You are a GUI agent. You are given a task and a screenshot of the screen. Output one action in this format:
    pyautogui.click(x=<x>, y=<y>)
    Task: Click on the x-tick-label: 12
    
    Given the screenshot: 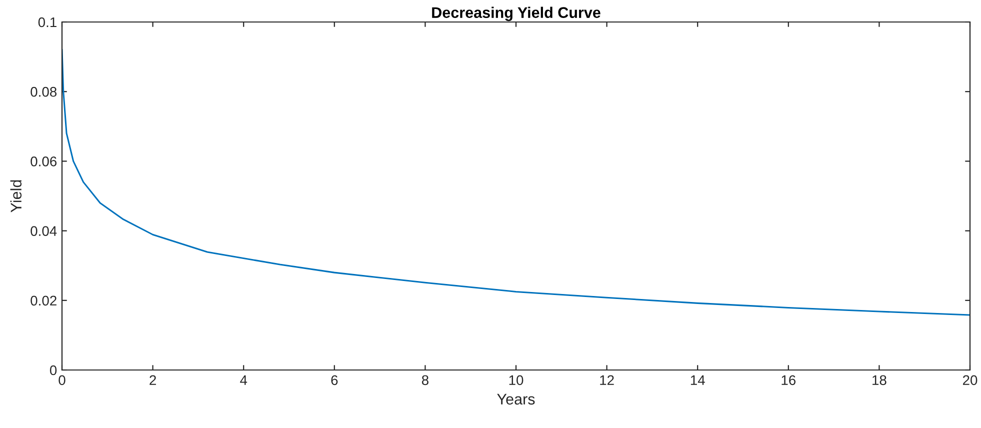 What is the action you would take?
    pyautogui.click(x=607, y=380)
    